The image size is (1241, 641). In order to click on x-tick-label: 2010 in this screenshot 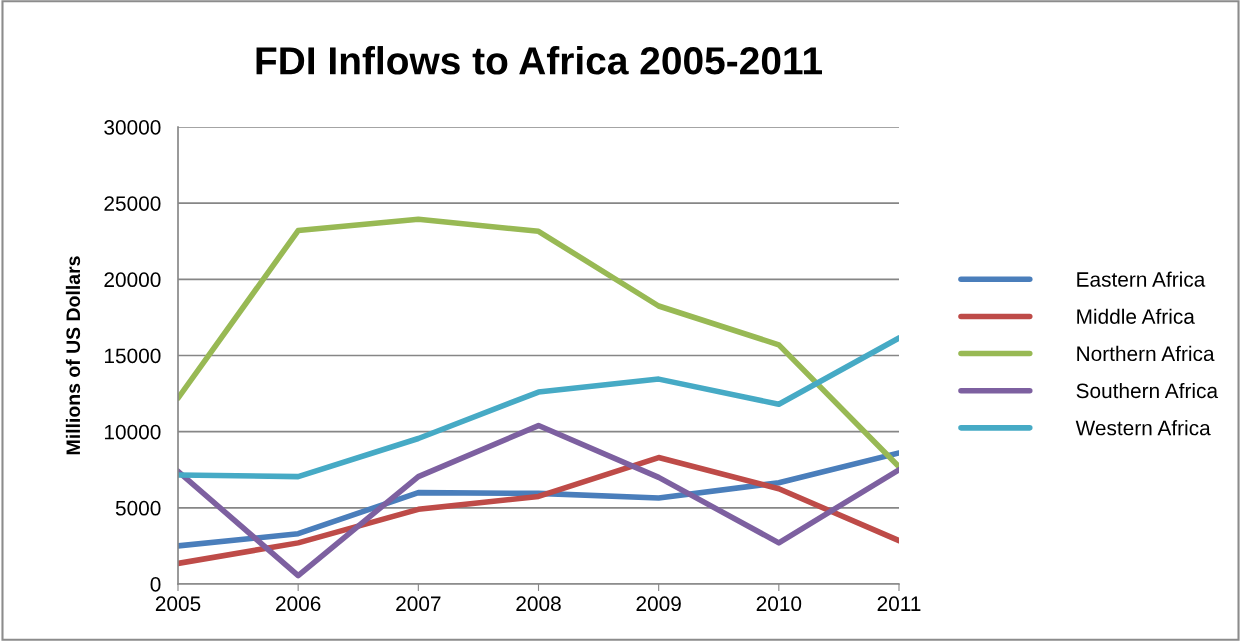, I will do `click(779, 604)`.